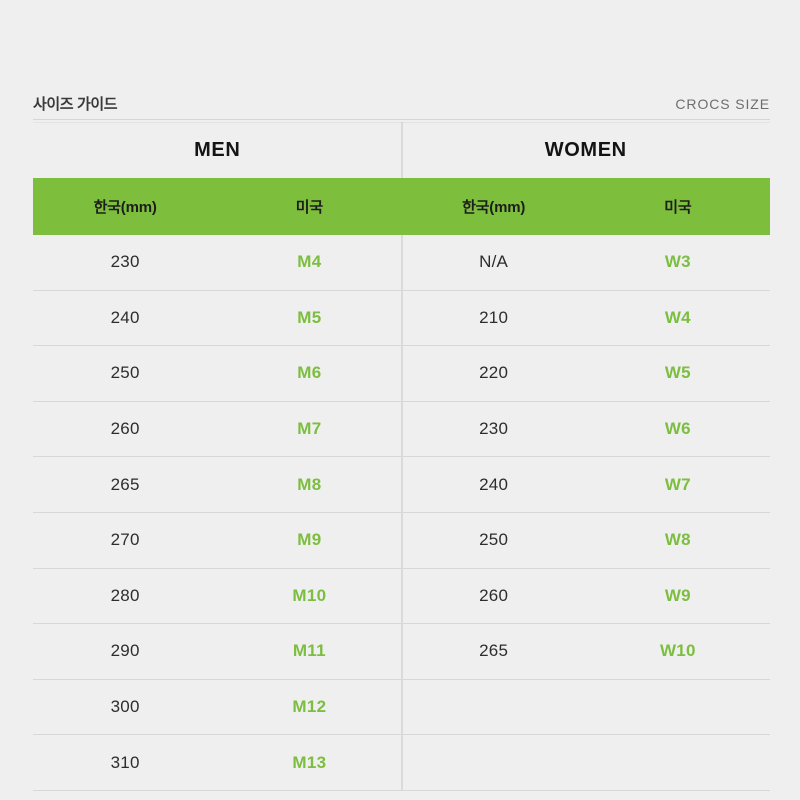  I want to click on cell-men-us: M5, so click(309, 317).